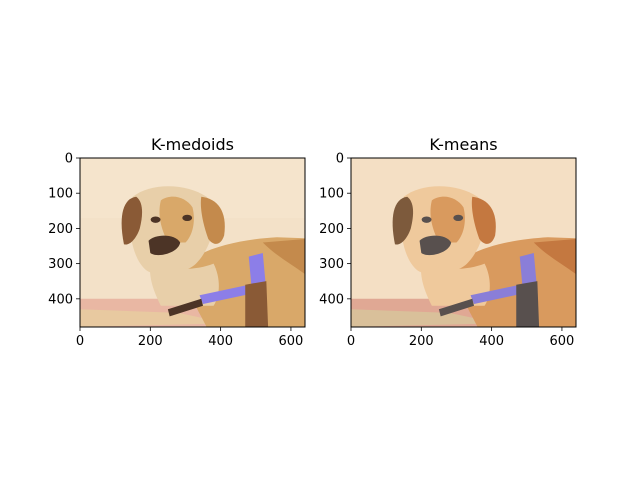 The image size is (640, 480). Describe the element at coordinates (463, 144) in the screenshot. I see `panel-title: K-means` at that location.